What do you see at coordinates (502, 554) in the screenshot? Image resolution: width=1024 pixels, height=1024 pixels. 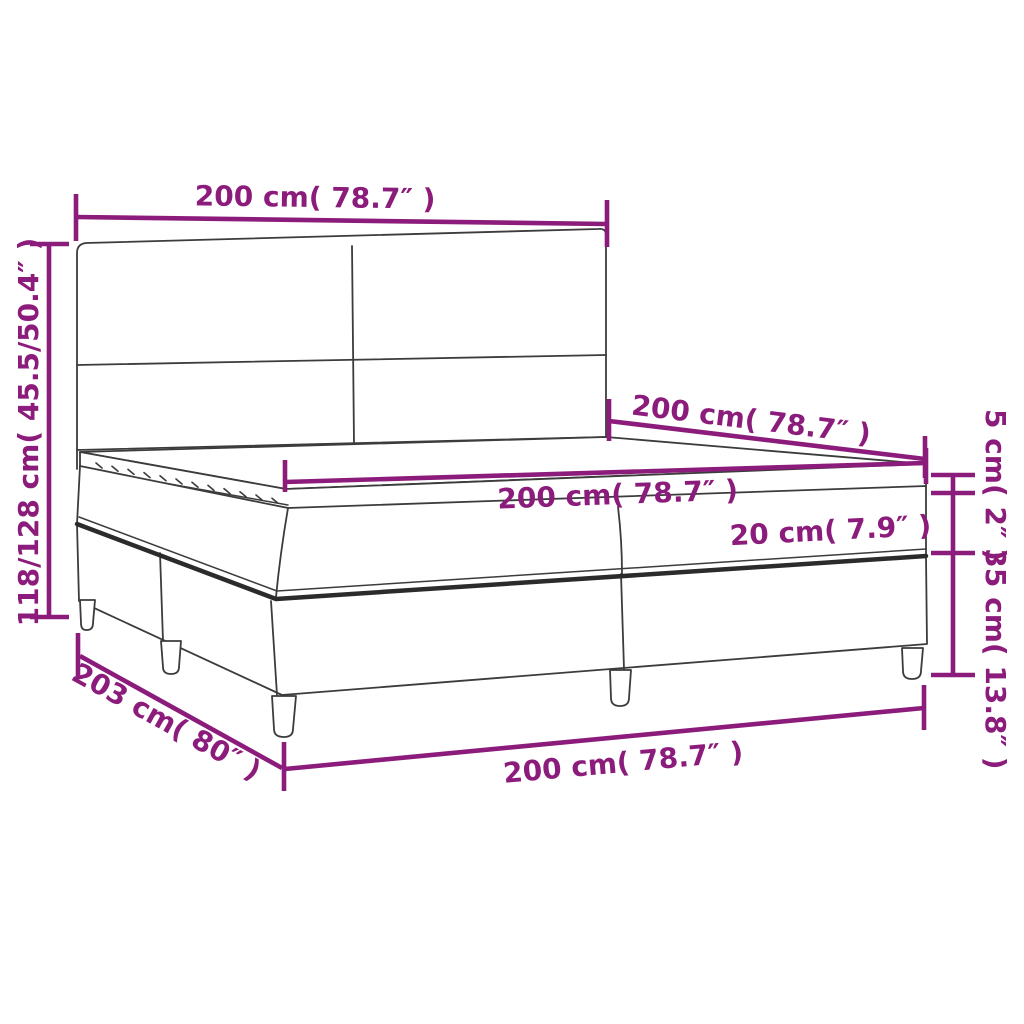 I see `base-top-piping-line` at bounding box center [502, 554].